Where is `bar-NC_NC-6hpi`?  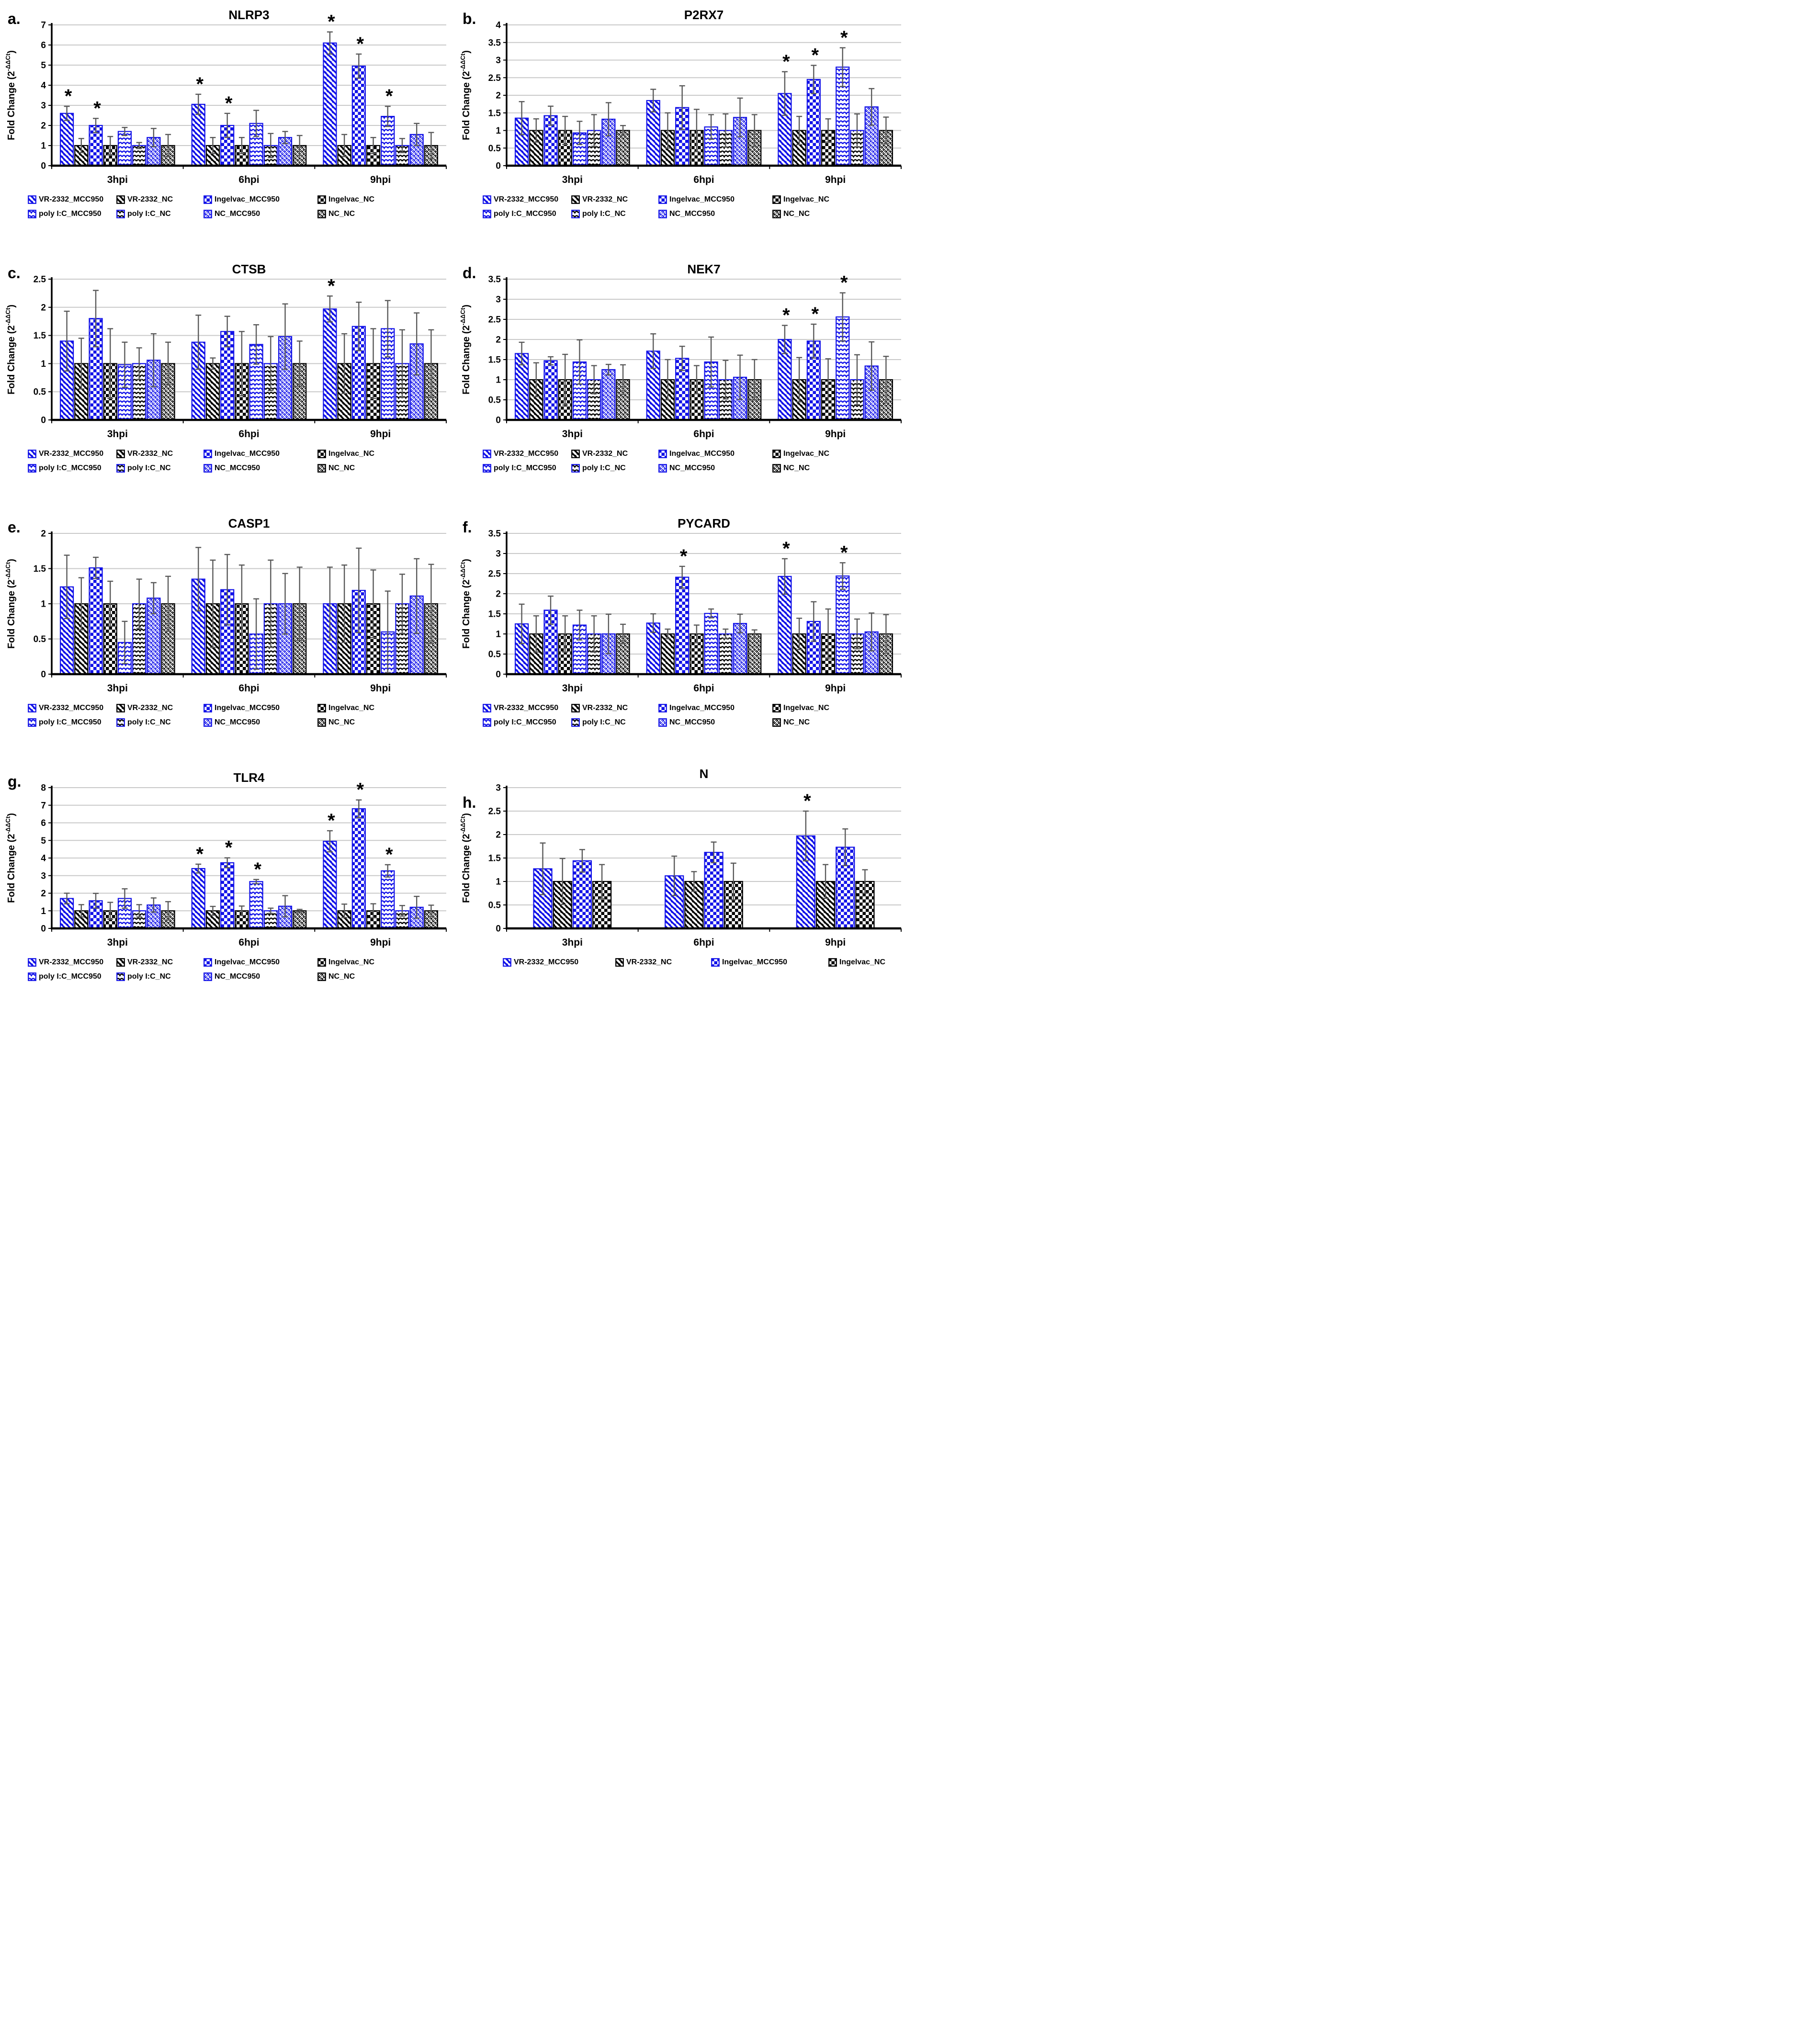 bar-NC_NC-6hpi is located at coordinates (300, 919).